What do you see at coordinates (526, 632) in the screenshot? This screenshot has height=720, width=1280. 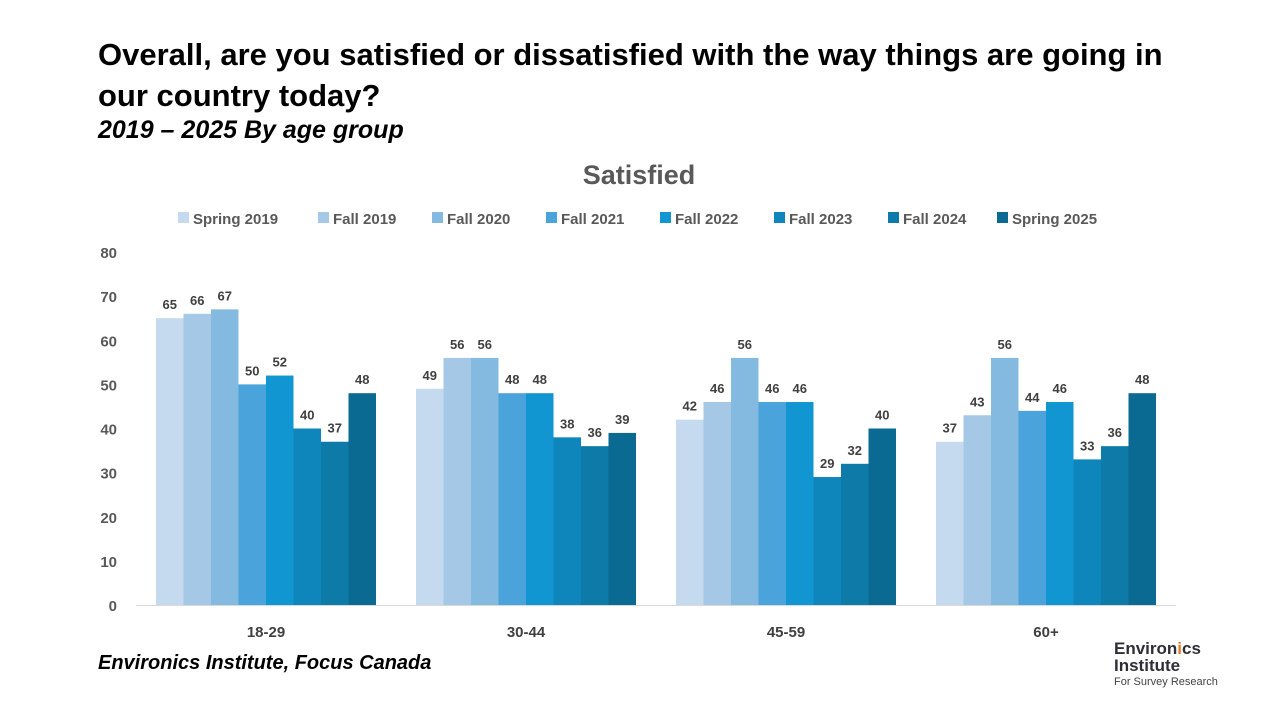 I see `x-tick-label: 30-44` at bounding box center [526, 632].